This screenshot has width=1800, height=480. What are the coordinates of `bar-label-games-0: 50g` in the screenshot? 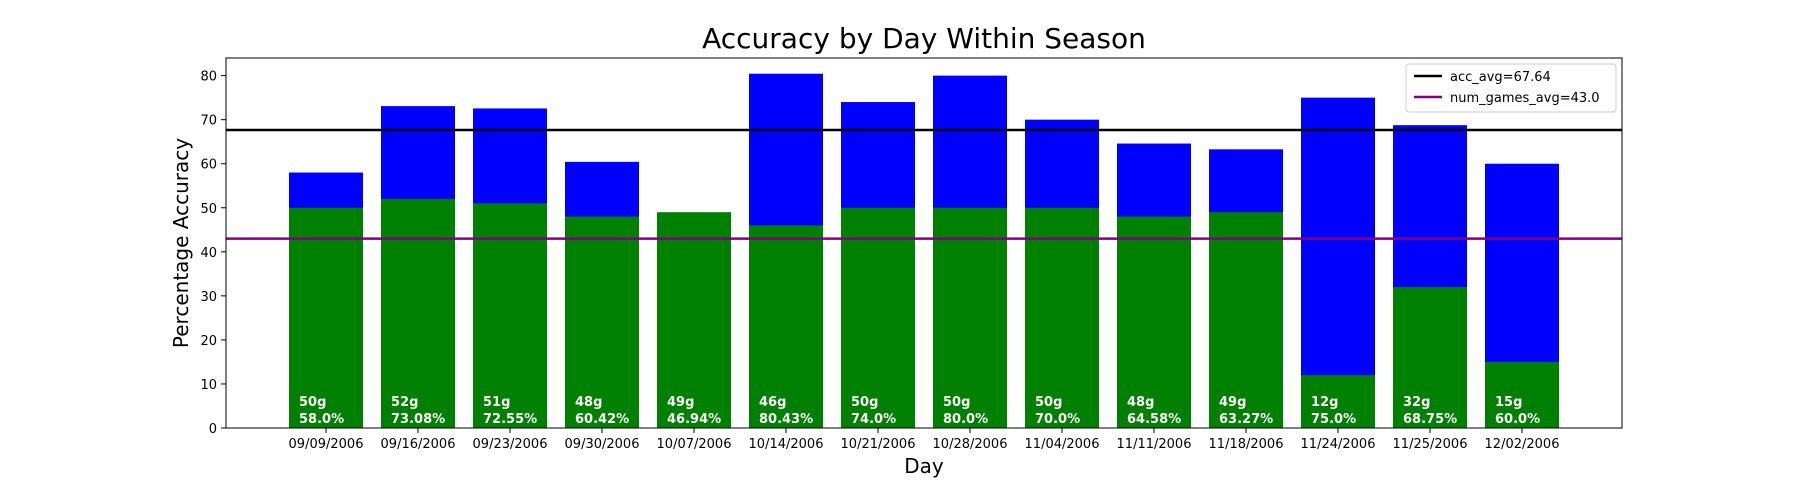 It's located at (312, 402).